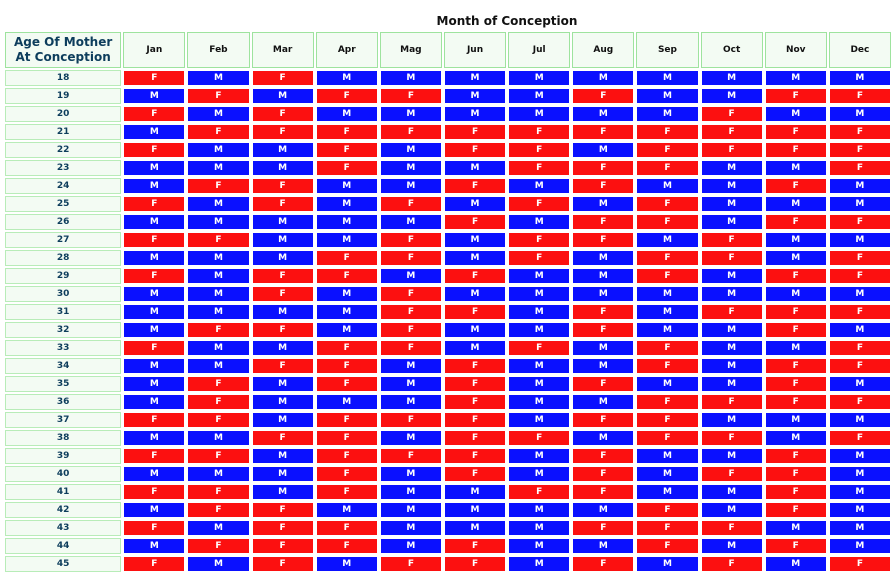 The width and height of the screenshot is (895, 575). I want to click on age-cell: 22, so click(63, 150).